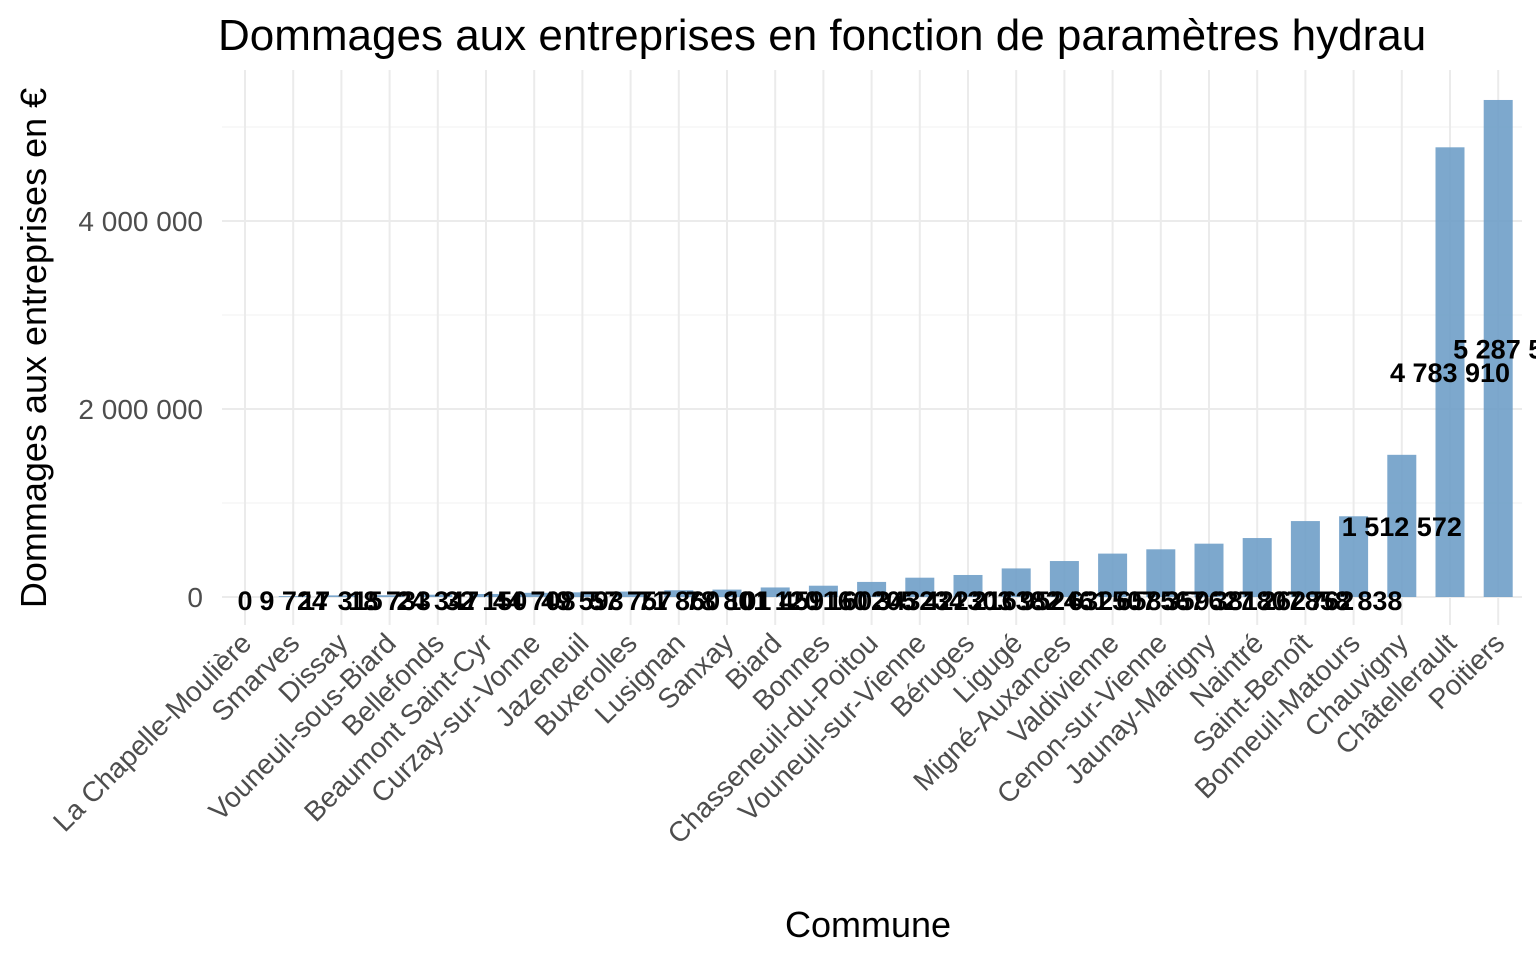 The width and height of the screenshot is (1536, 960). What do you see at coordinates (872, 601) in the screenshot?
I see `data-label: 160 343` at bounding box center [872, 601].